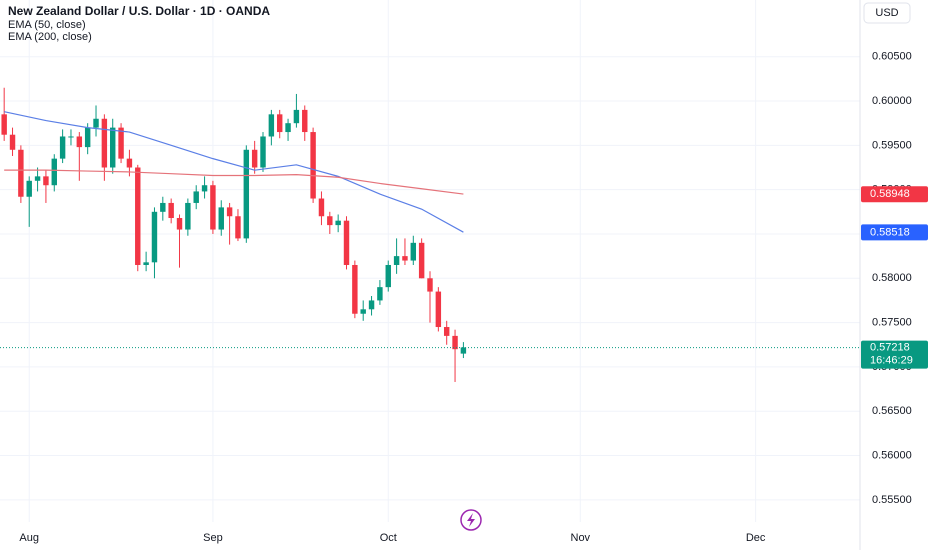 The width and height of the screenshot is (932, 550). I want to click on countdown-label: 16:46:29, so click(891, 360).